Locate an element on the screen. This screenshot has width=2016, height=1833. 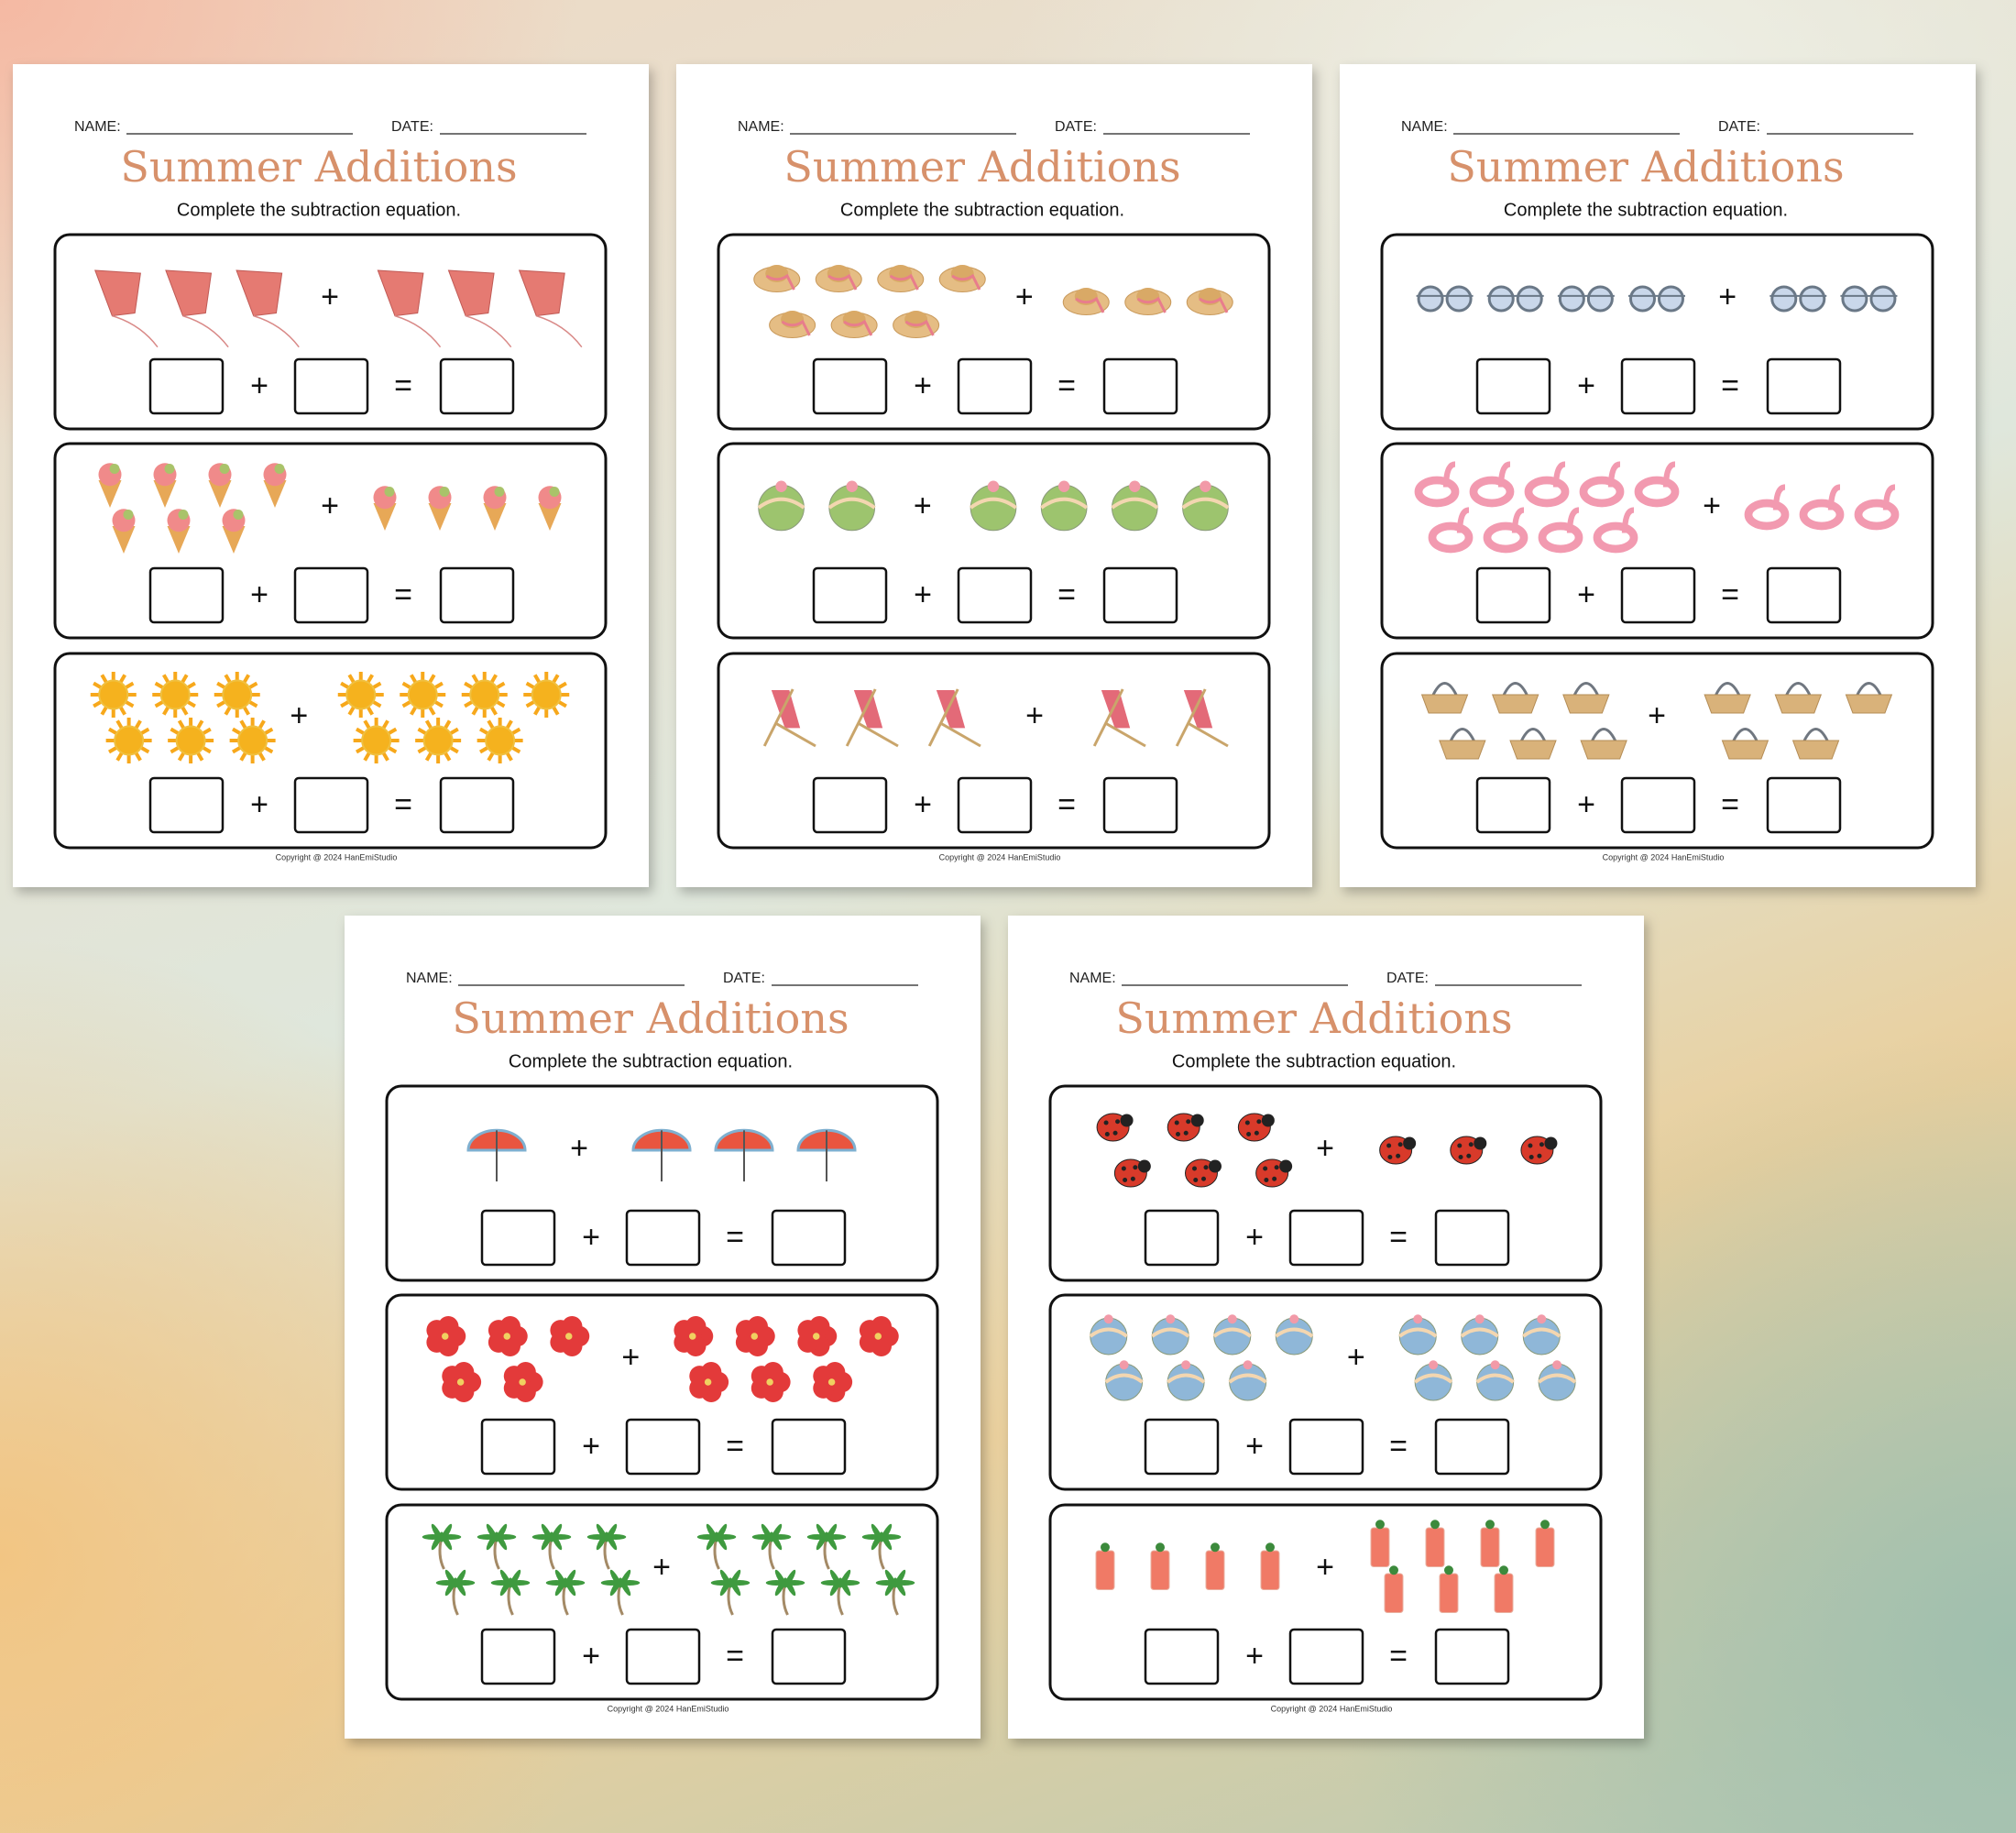
date-label: DATE: is located at coordinates (1076, 127).